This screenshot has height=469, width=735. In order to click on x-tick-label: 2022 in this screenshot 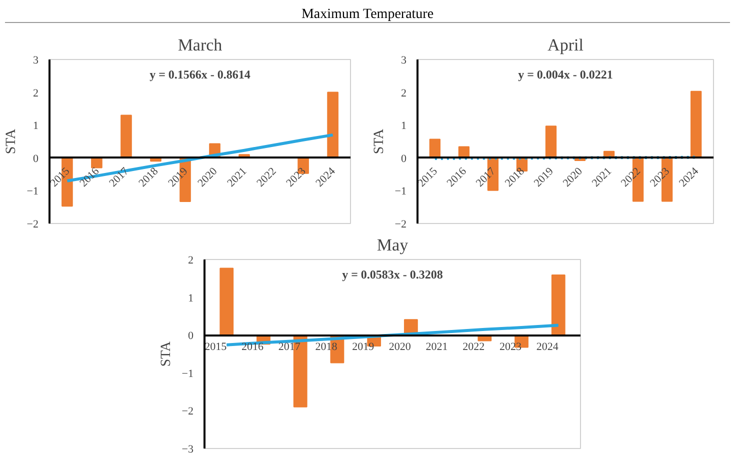, I will do `click(473, 347)`.